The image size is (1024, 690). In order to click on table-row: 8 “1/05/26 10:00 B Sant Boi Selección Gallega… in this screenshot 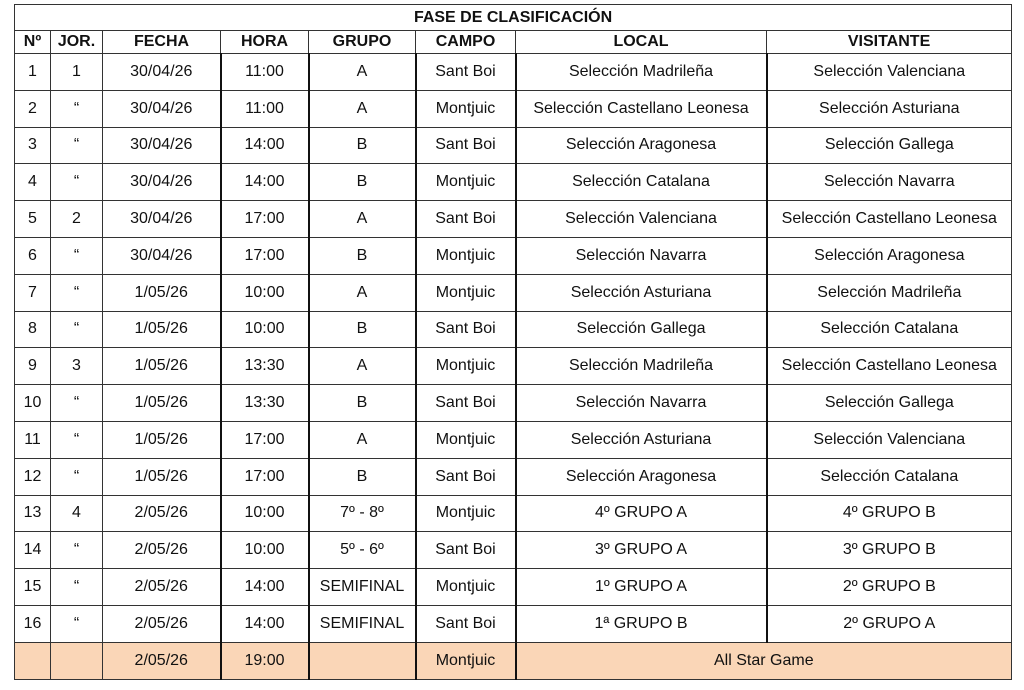, I will do `click(513, 329)`.